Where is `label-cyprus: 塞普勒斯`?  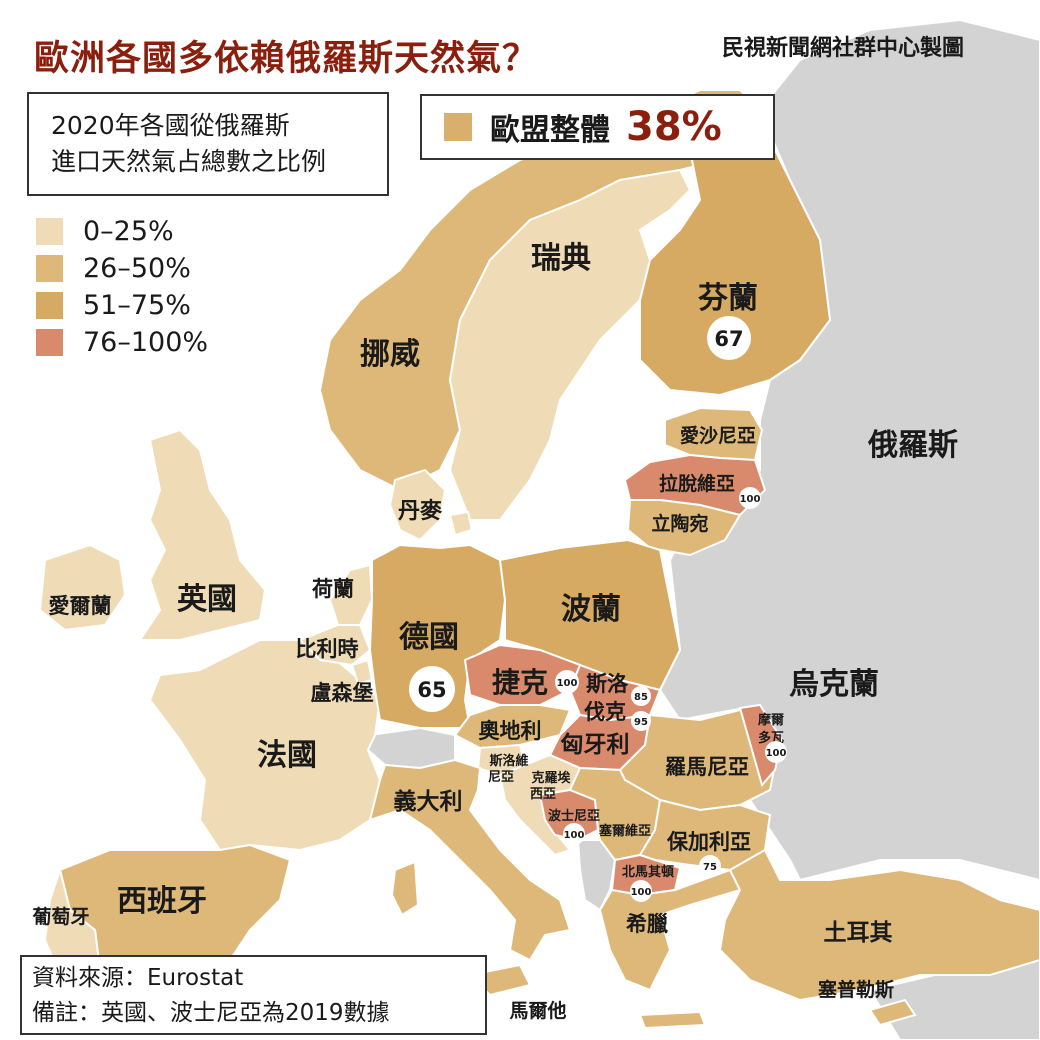 label-cyprus: 塞普勒斯 is located at coordinates (856, 989).